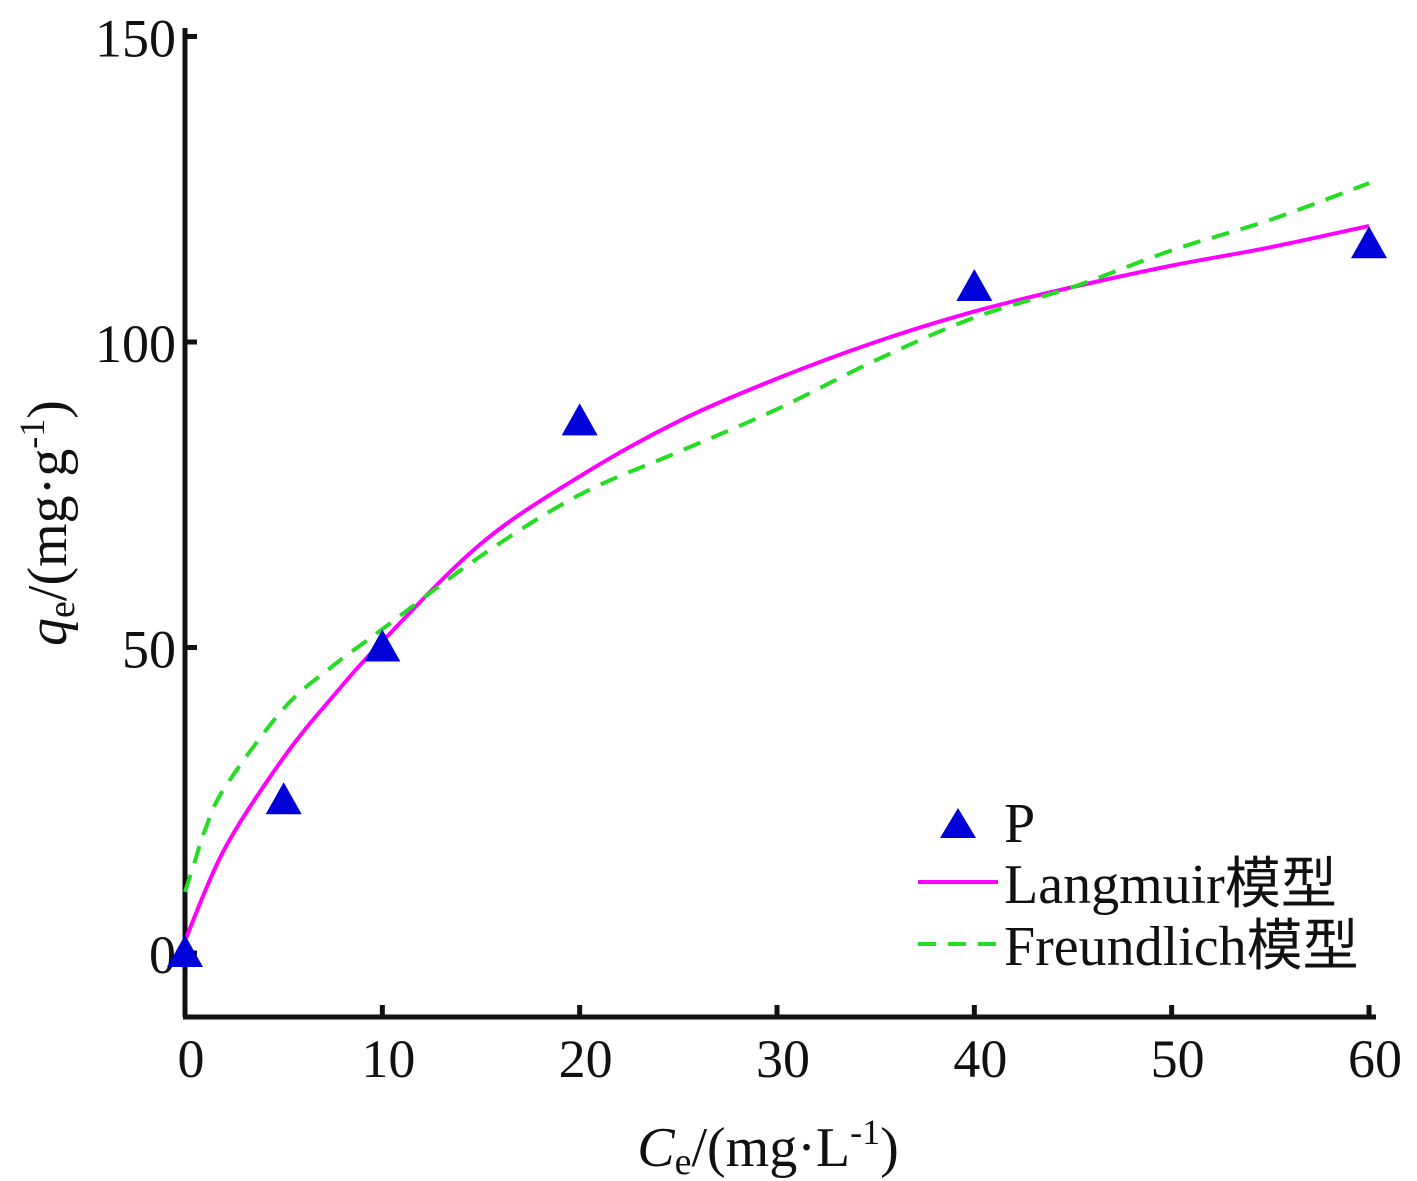 The width and height of the screenshot is (1417, 1181). Describe the element at coordinates (980, 1059) in the screenshot. I see `x-tick-label: 40` at that location.